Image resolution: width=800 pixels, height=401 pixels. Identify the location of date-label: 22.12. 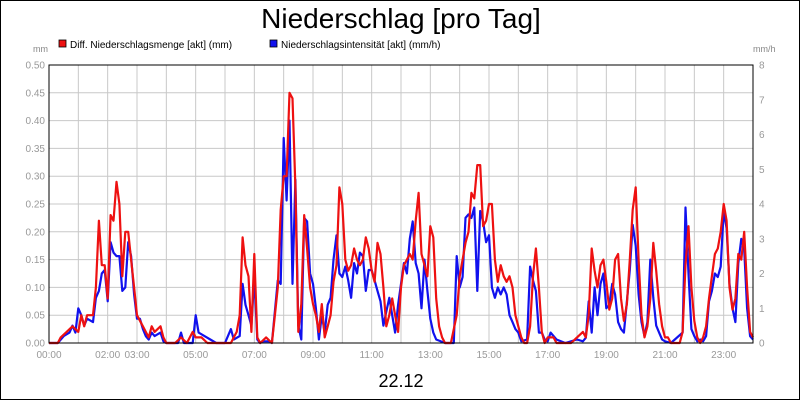
(400, 381).